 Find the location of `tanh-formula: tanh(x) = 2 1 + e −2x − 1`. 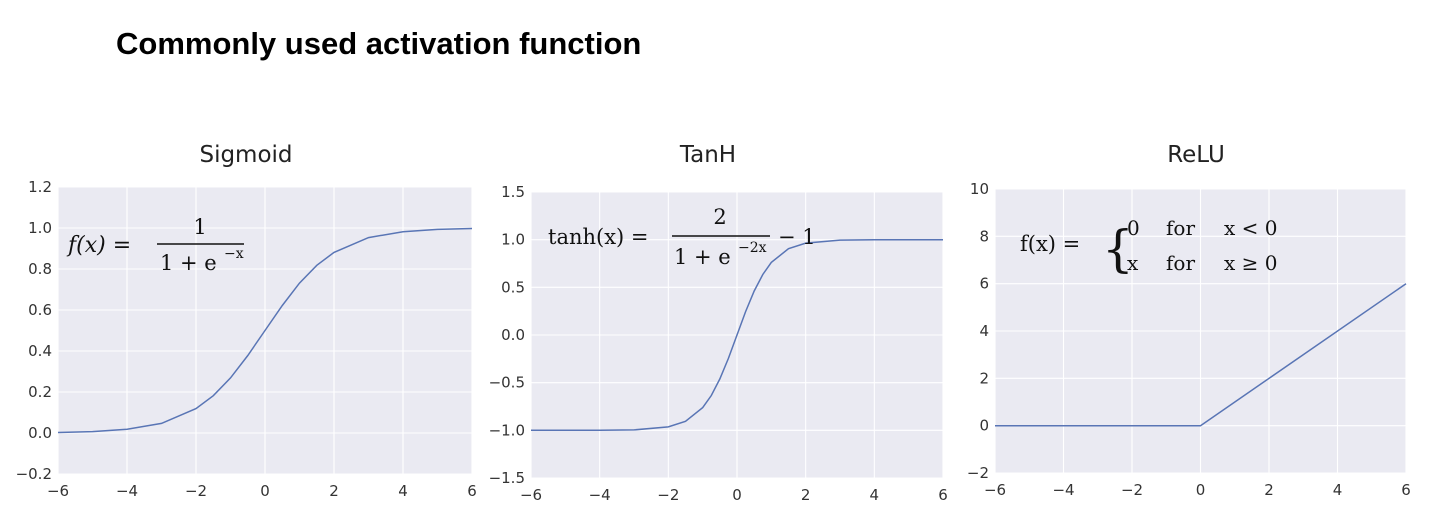

tanh-formula: tanh(x) = 2 1 + e −2x − 1 is located at coordinates (682, 237).